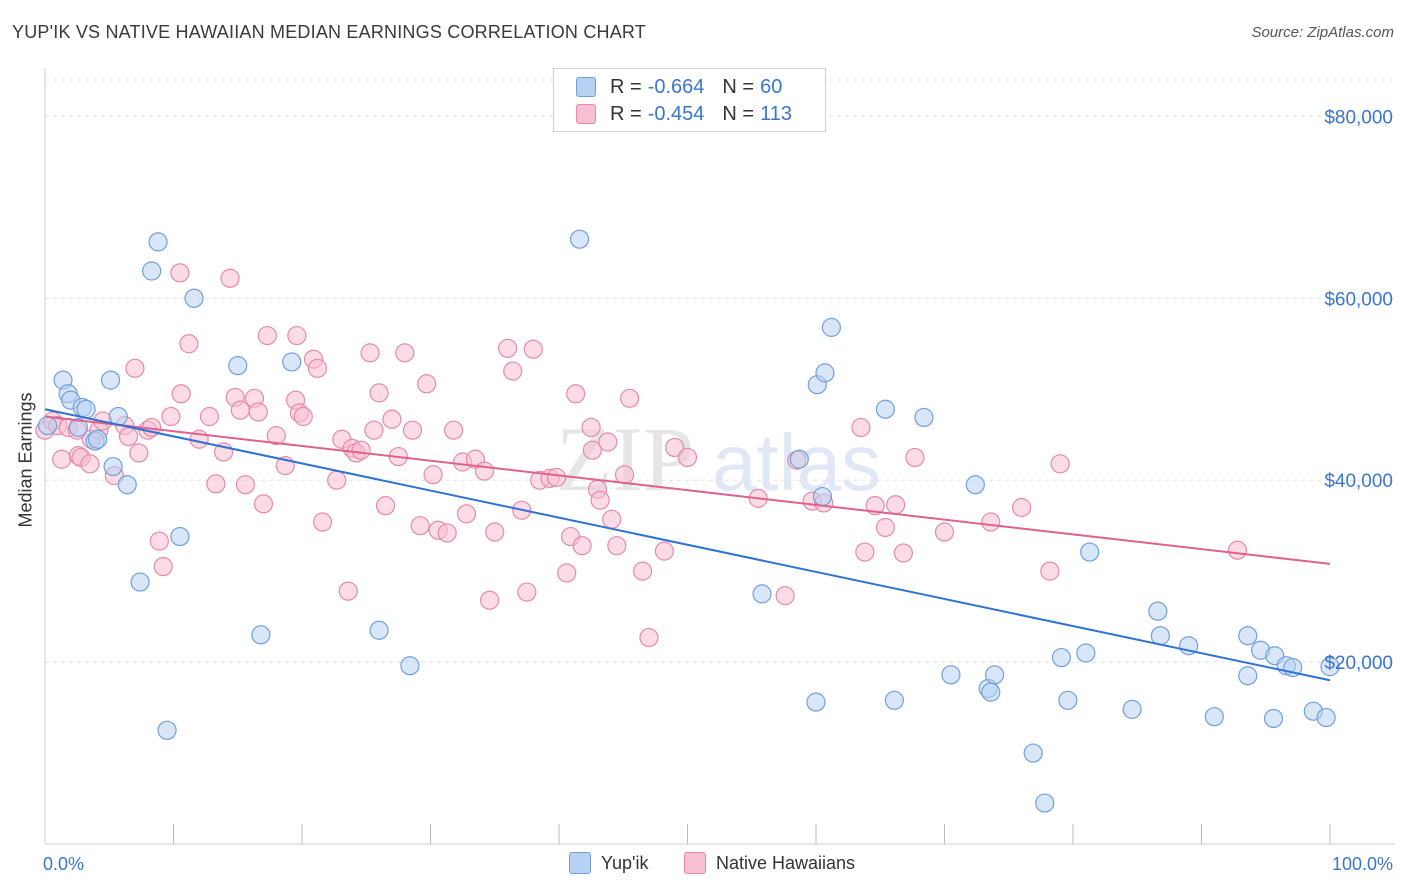 The width and height of the screenshot is (1406, 892). I want to click on x-tick-label: 0.0%, so click(63, 864).